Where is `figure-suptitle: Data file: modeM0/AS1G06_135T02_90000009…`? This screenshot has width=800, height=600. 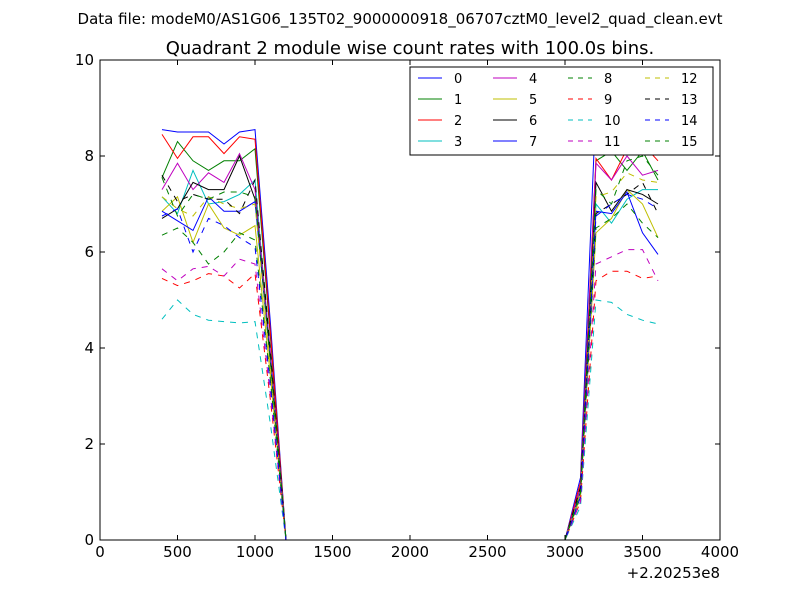 figure-suptitle: Data file: modeM0/AS1G06_135T02_90000009… is located at coordinates (400, 19).